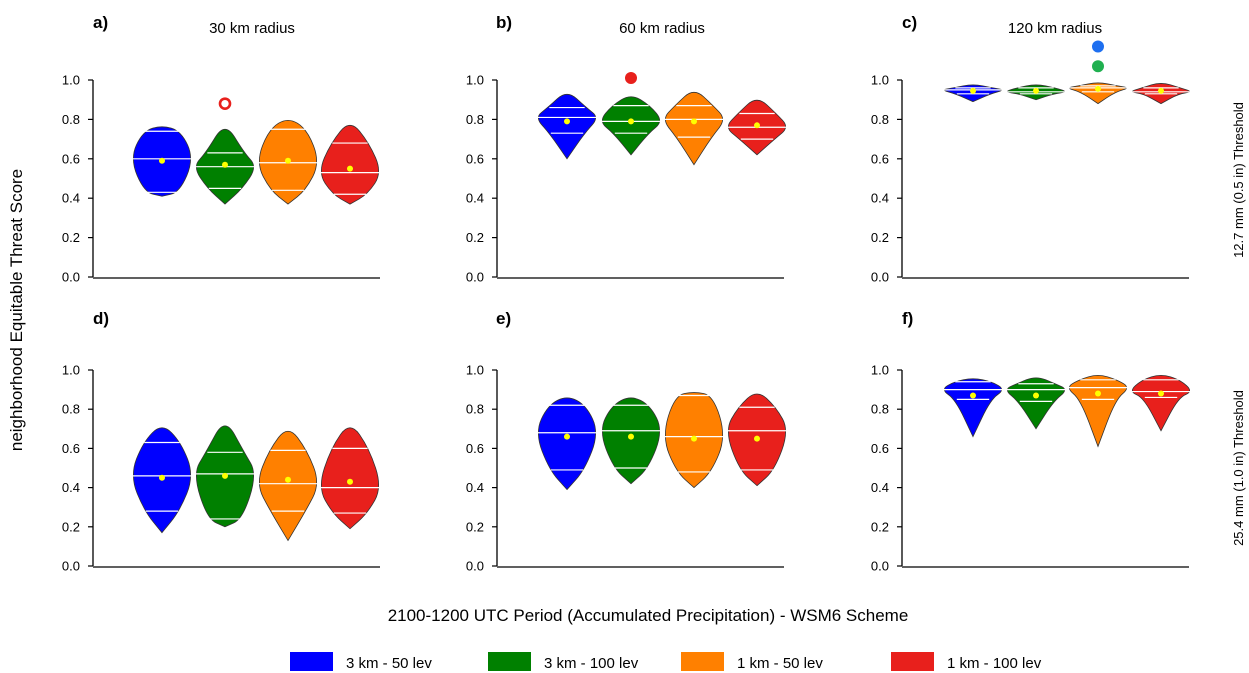 The image size is (1249, 673). Describe the element at coordinates (101, 318) in the screenshot. I see `panel-letter-d: d)` at that location.